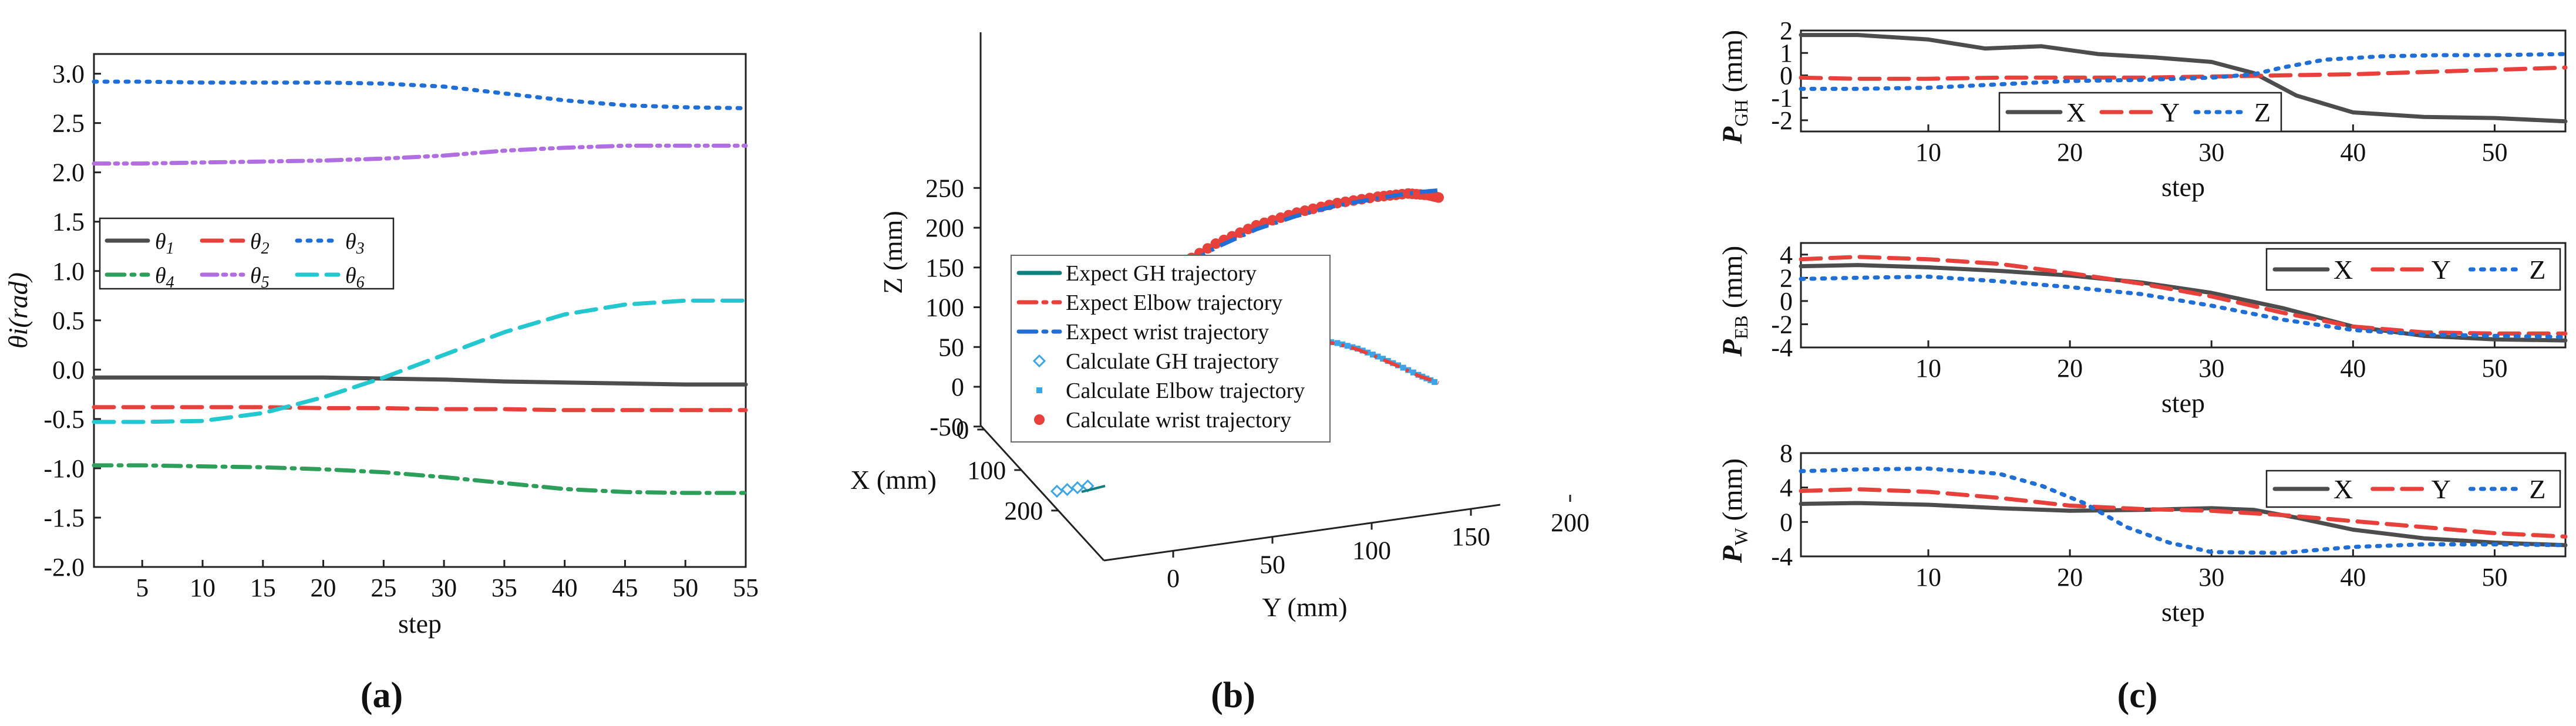 This screenshot has height=726, width=2576. What do you see at coordinates (1787, 53) in the screenshot?
I see `y-tick-label: 1` at bounding box center [1787, 53].